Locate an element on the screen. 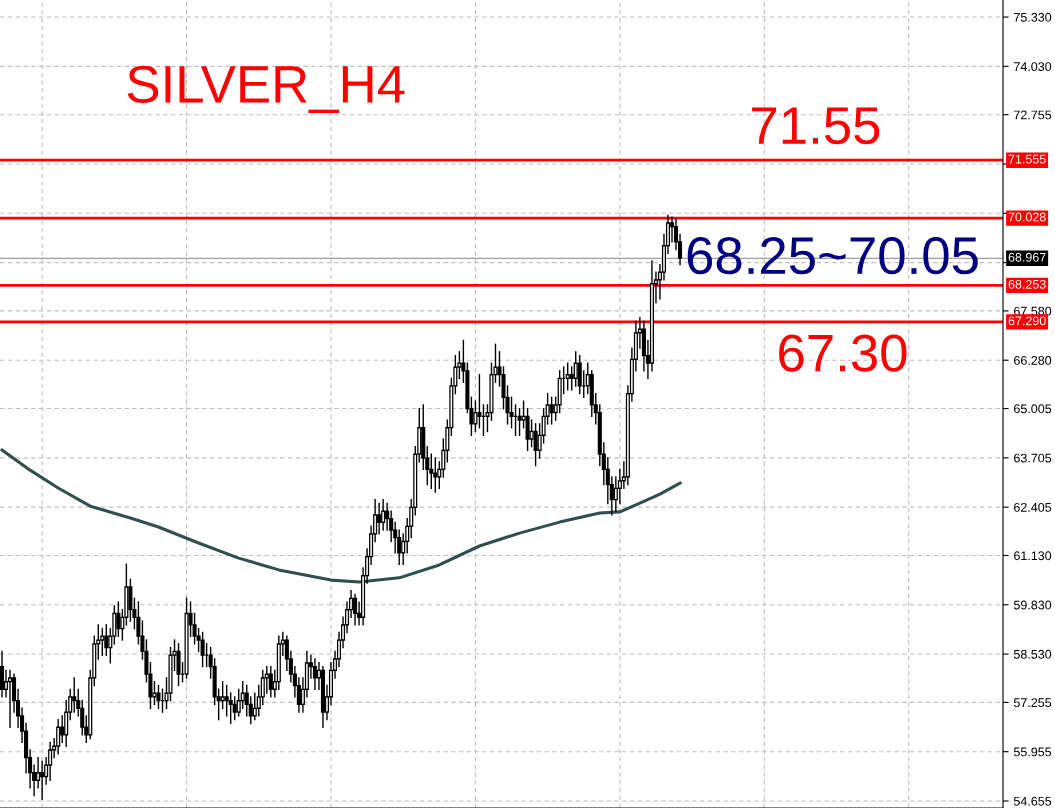 The height and width of the screenshot is (808, 1055). ref-line-label: 67.290 is located at coordinates (1027, 321).